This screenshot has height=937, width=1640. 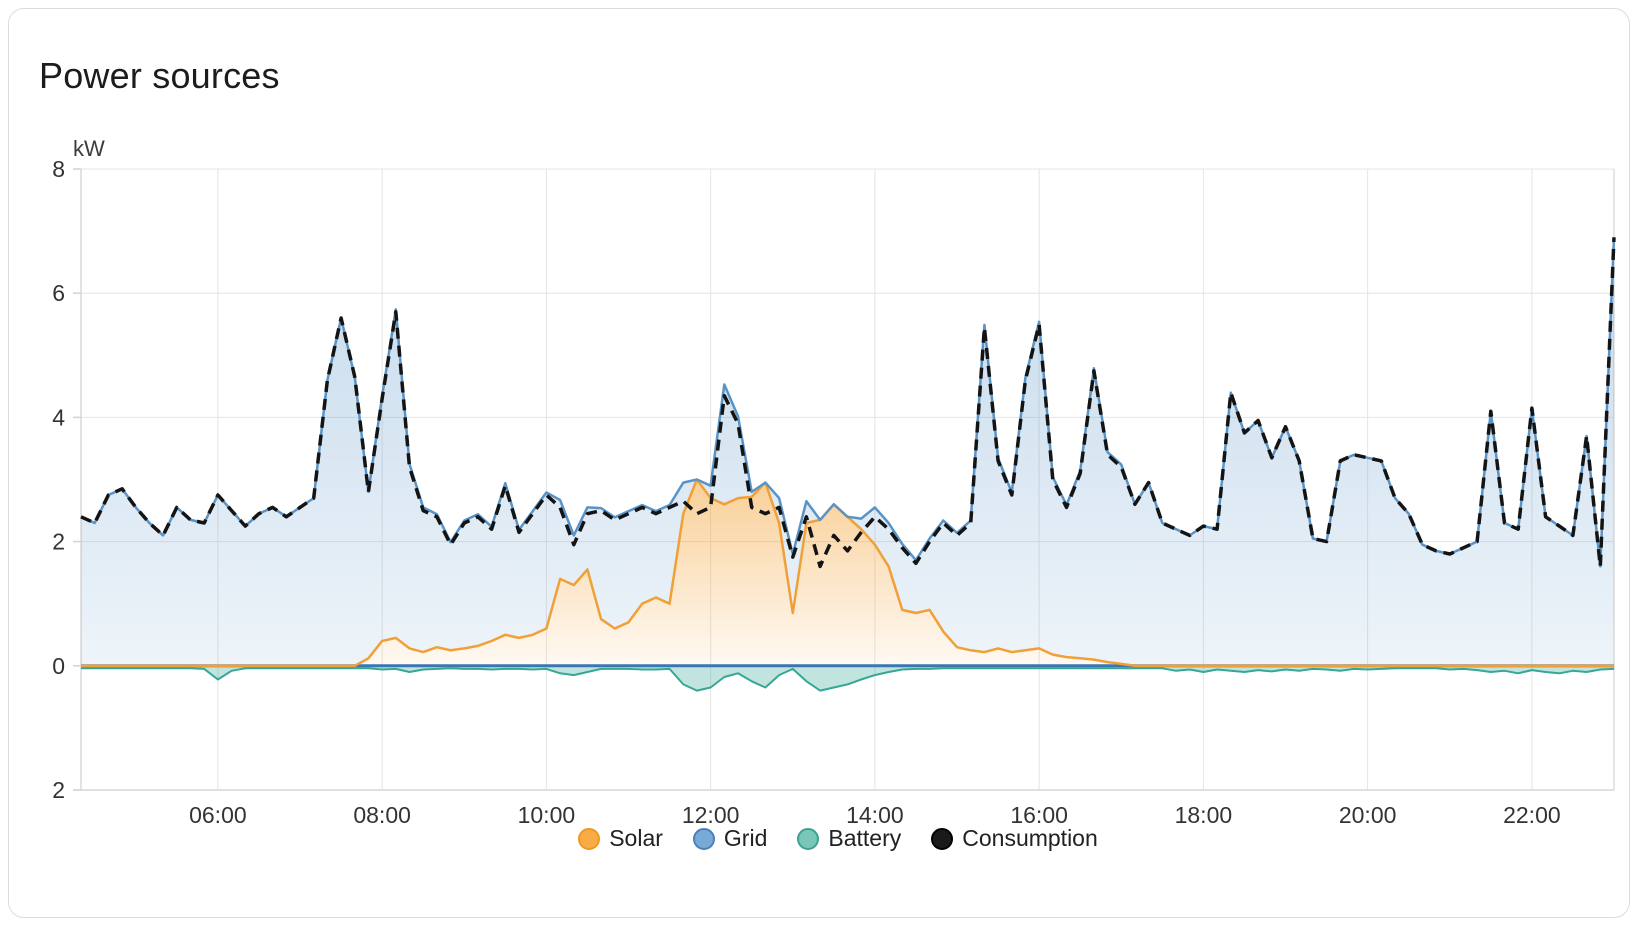 What do you see at coordinates (808, 838) in the screenshot?
I see `legend-marker-battery` at bounding box center [808, 838].